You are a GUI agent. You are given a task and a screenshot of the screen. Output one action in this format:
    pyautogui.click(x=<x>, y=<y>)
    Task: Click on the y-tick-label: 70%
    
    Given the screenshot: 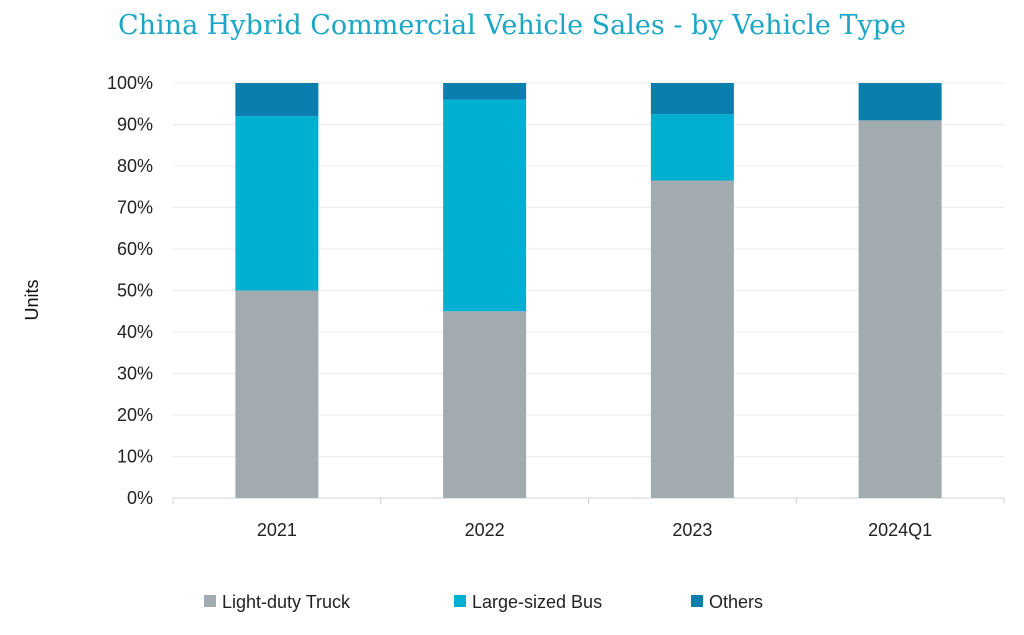 What is the action you would take?
    pyautogui.click(x=135, y=208)
    